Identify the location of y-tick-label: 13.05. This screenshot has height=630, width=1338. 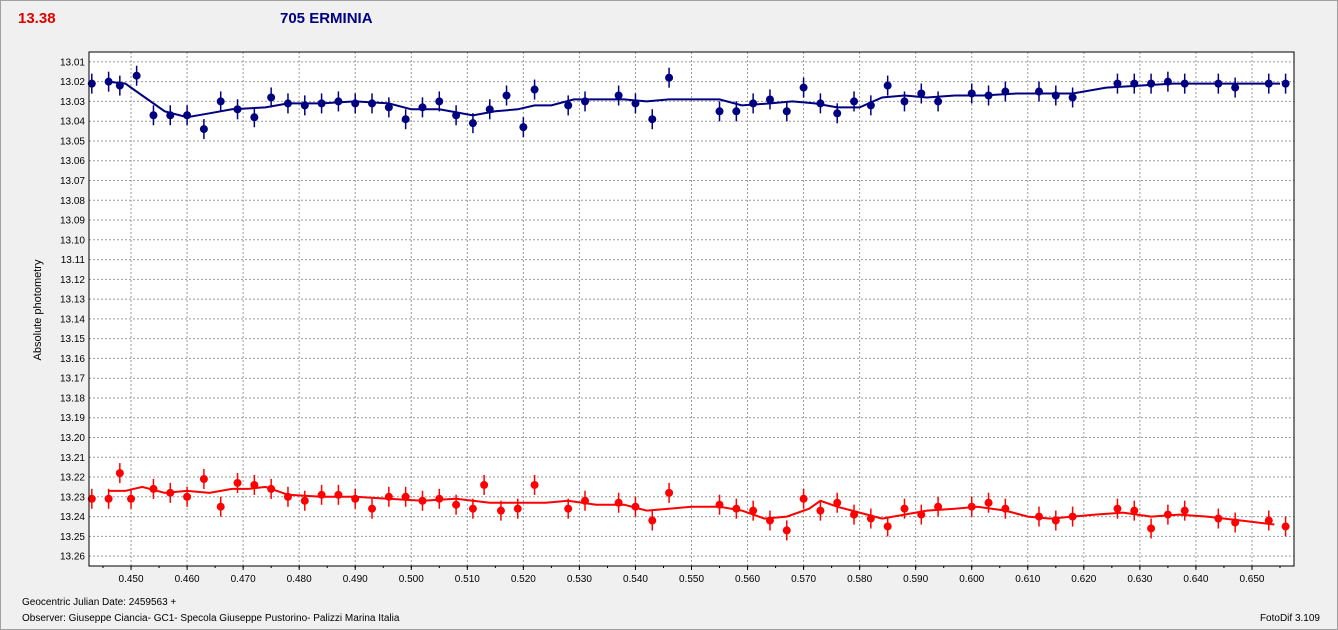
(72, 141).